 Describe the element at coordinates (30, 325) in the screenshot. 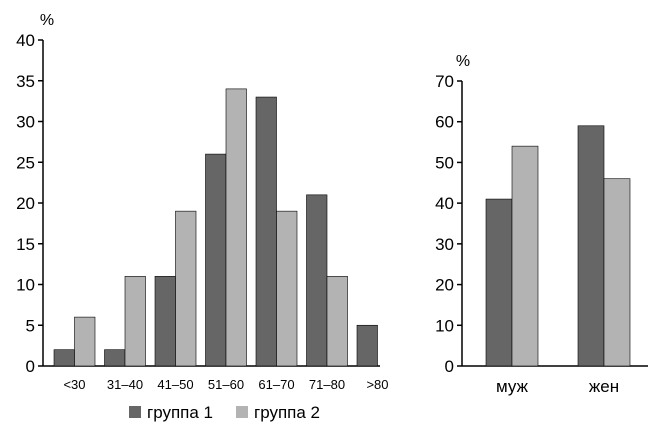

I see `age-y-tick-label: 5` at that location.